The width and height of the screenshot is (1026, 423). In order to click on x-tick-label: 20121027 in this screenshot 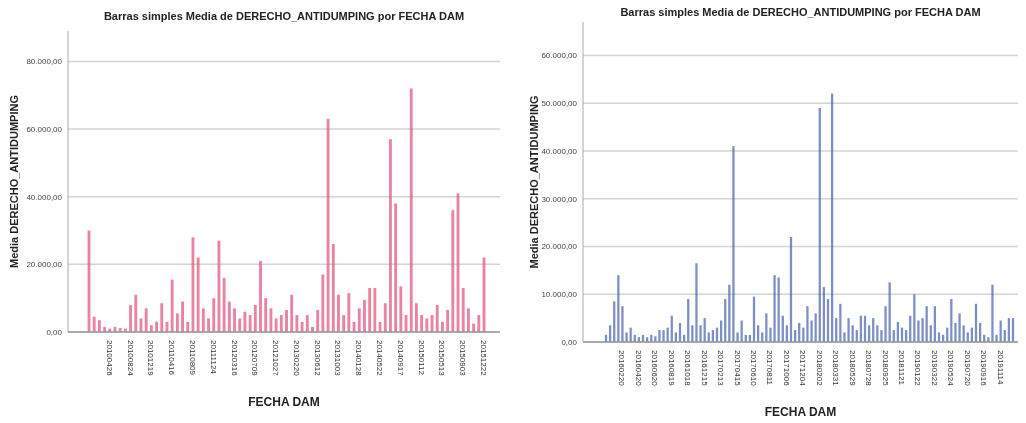, I will do `click(276, 358)`.